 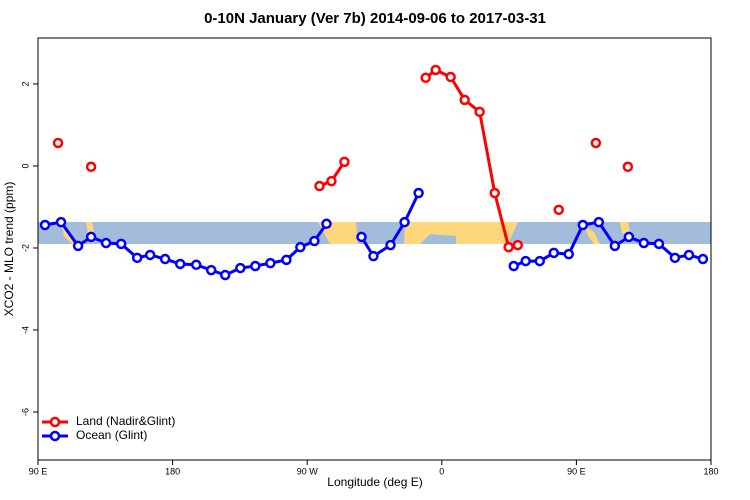 What do you see at coordinates (9, 249) in the screenshot?
I see `y-axis-label: XCO2 - MLO trend (ppm)` at bounding box center [9, 249].